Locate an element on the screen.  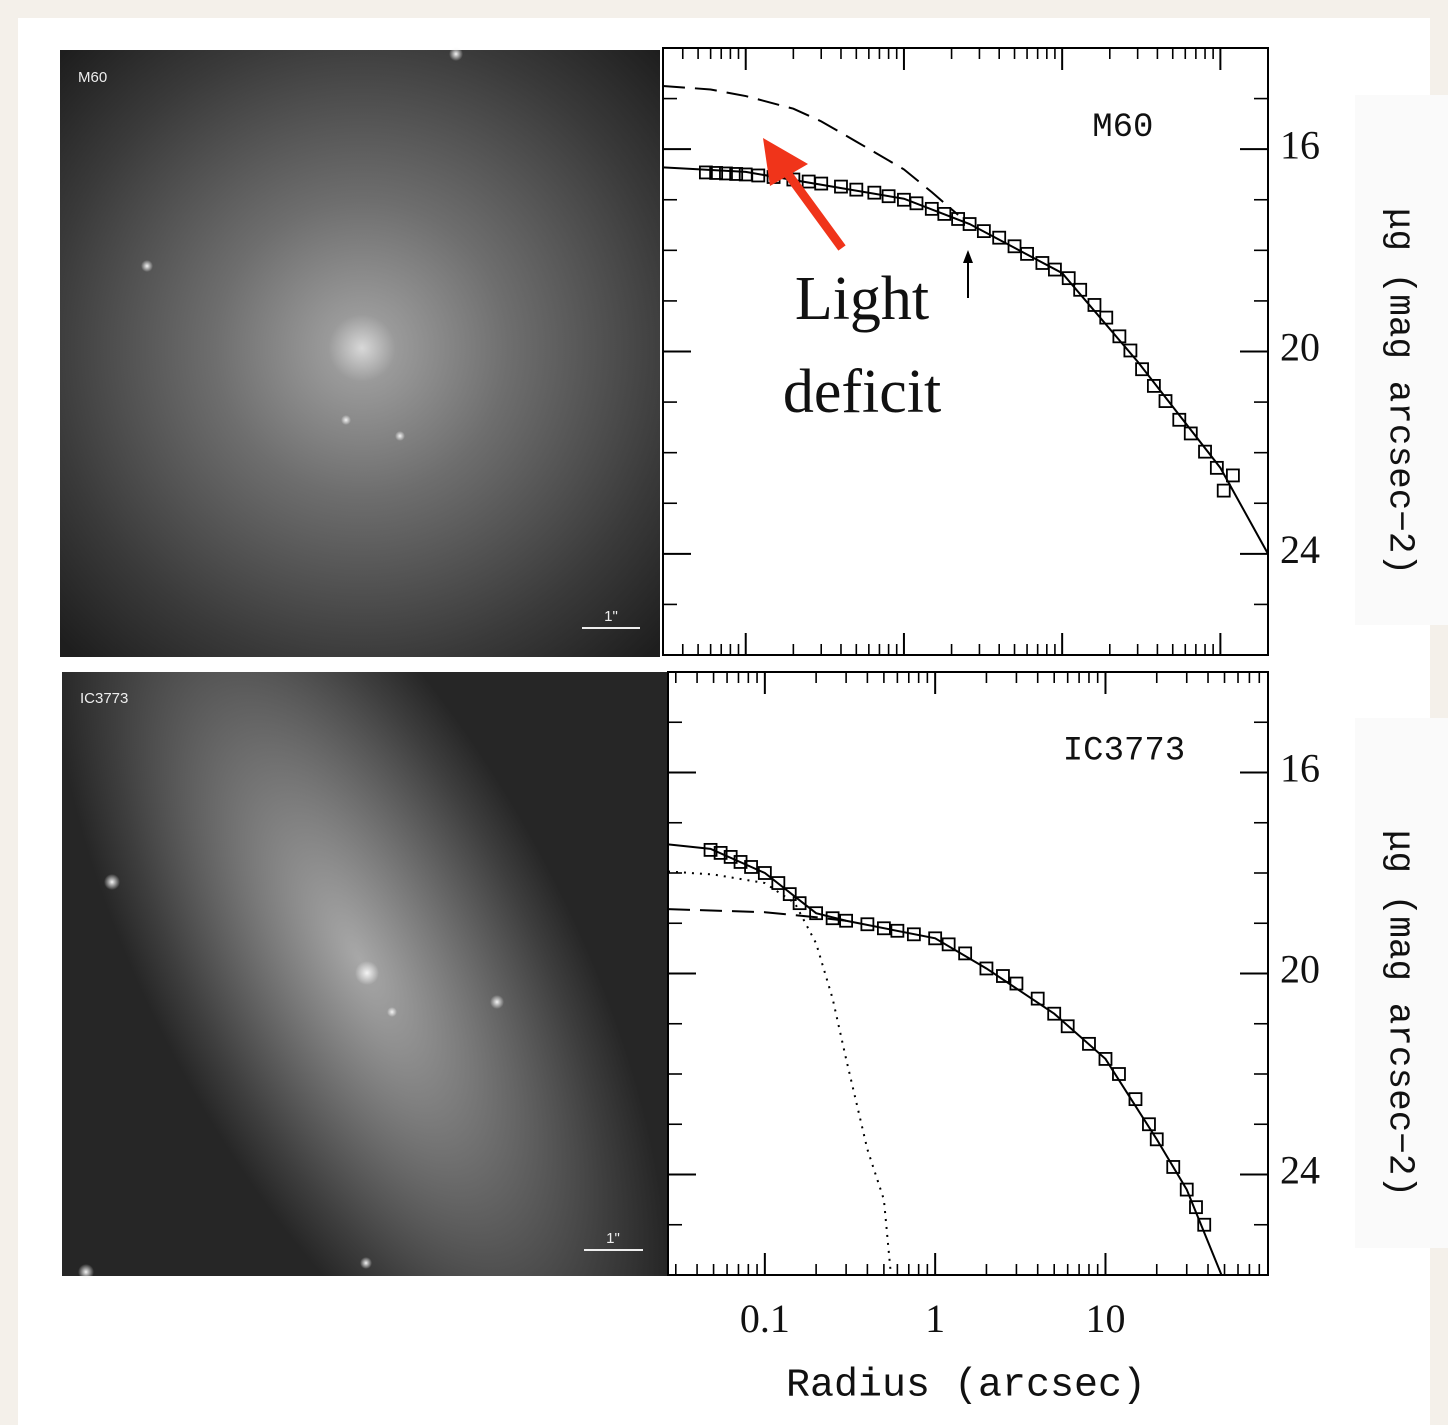
callout-arrow is located at coordinates (813, 209).